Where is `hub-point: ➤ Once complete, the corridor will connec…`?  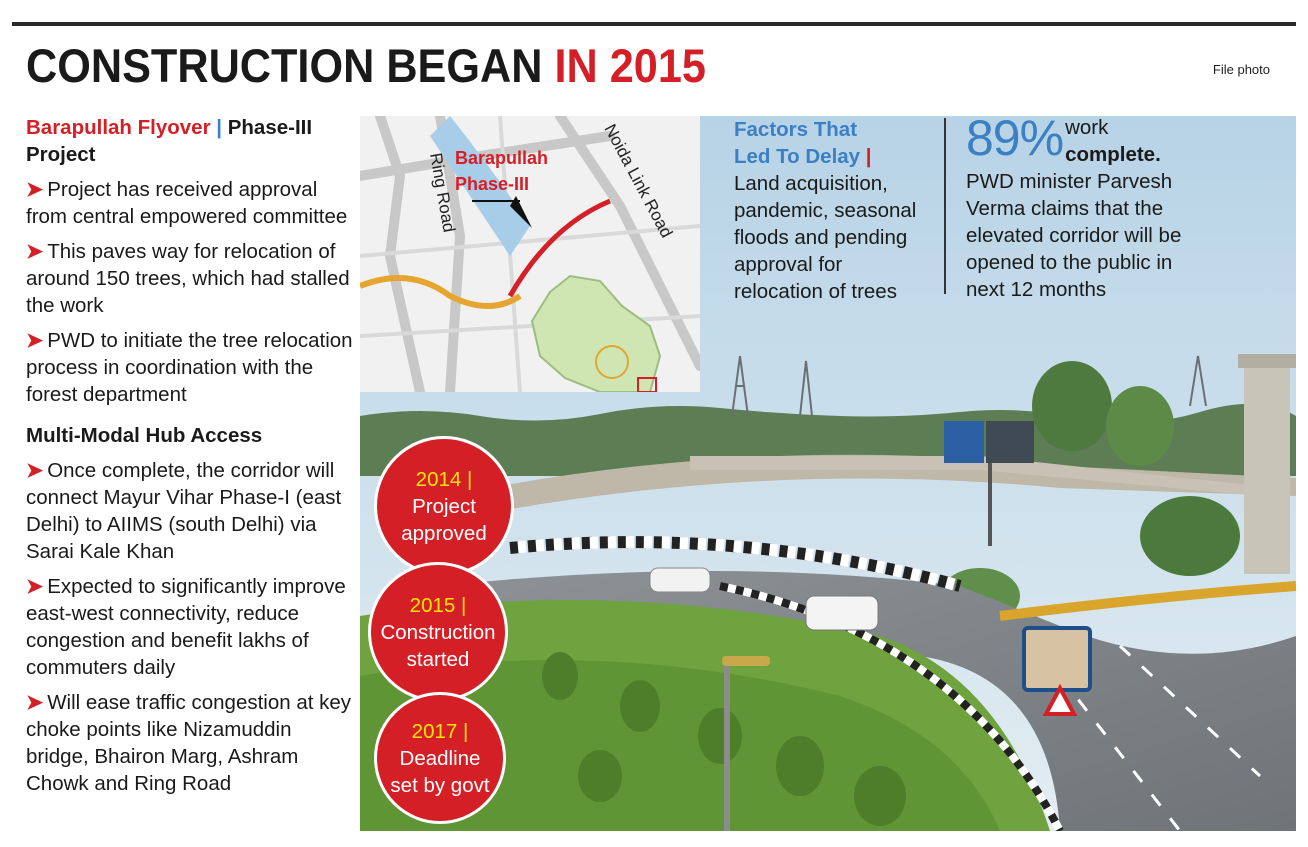
hub-point: ➤ Once complete, the corridor will connec… is located at coordinates (184, 511).